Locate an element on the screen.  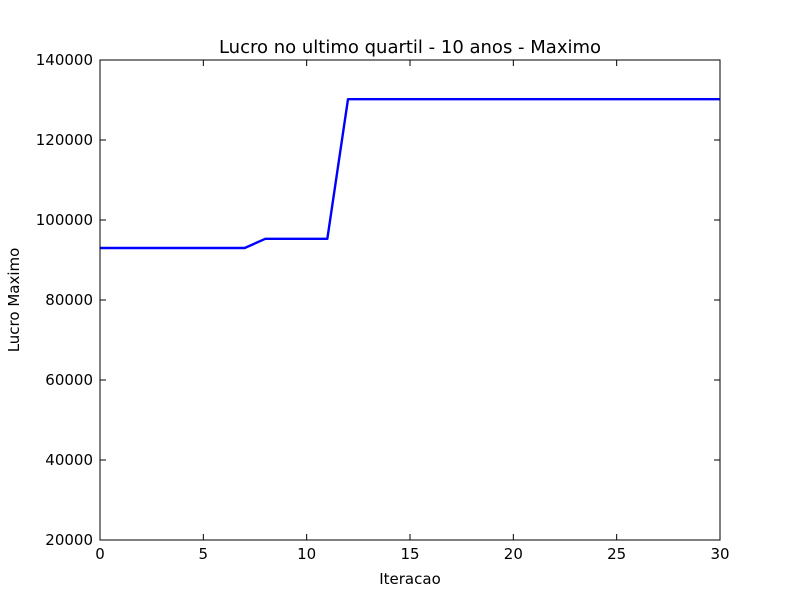
y-tick-label: 100000 is located at coordinates (64, 220).